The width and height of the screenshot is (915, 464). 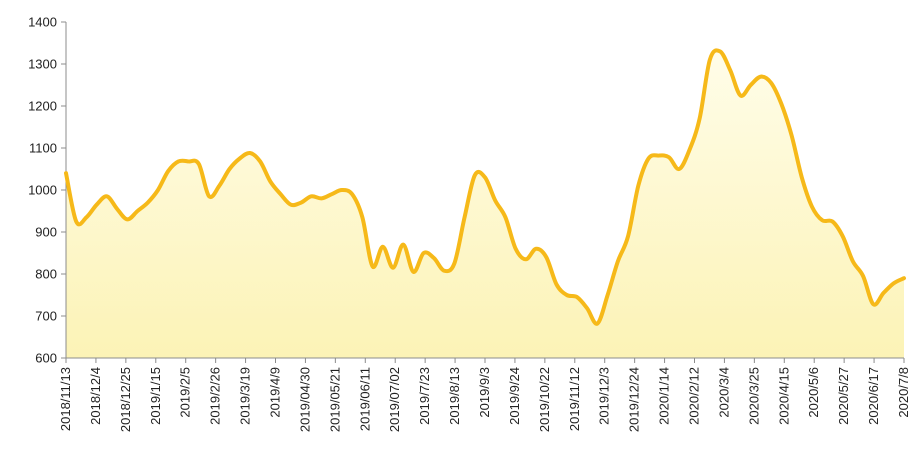 I want to click on y-tick-label: 700, so click(x=46, y=316).